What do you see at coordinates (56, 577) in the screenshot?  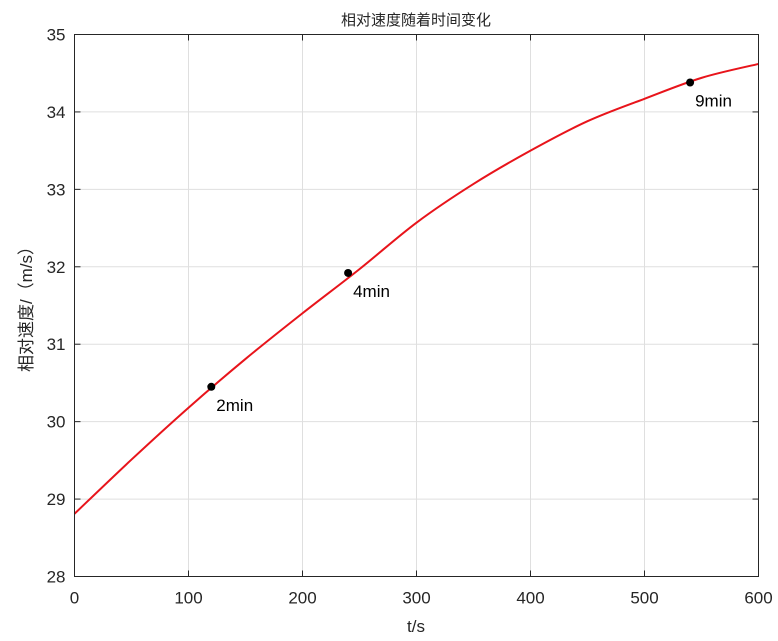 I see `y-tick-label: 28` at bounding box center [56, 577].